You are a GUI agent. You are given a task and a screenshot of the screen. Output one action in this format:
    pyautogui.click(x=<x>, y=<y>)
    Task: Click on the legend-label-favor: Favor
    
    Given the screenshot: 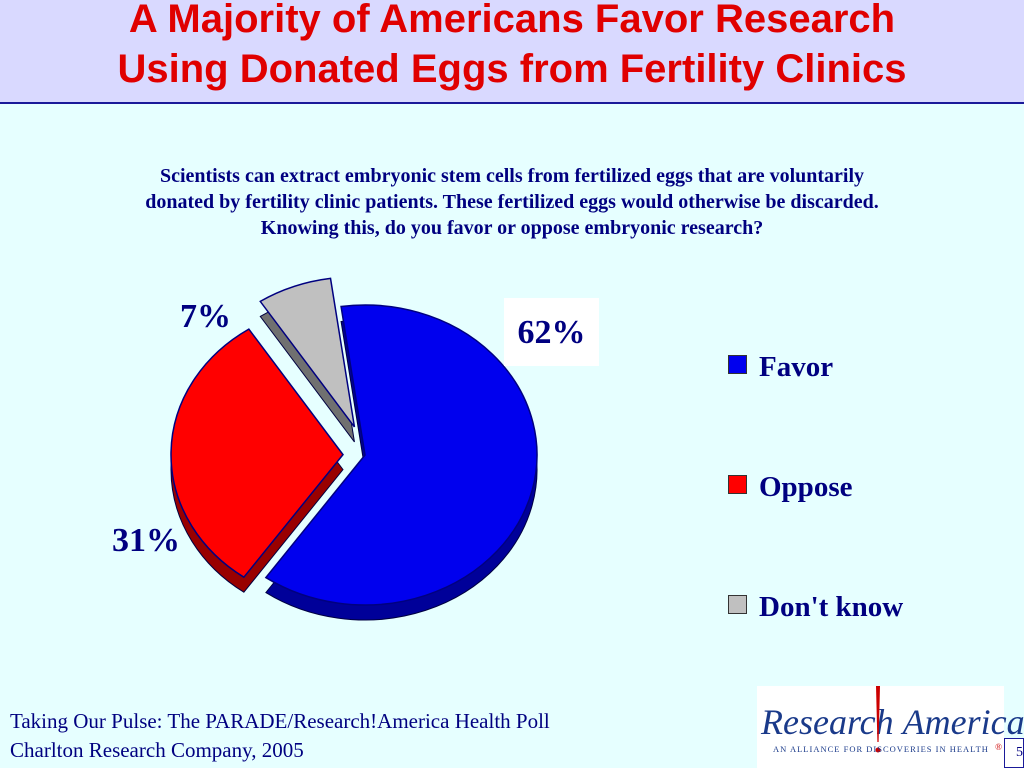 What is the action you would take?
    pyautogui.click(x=796, y=367)
    